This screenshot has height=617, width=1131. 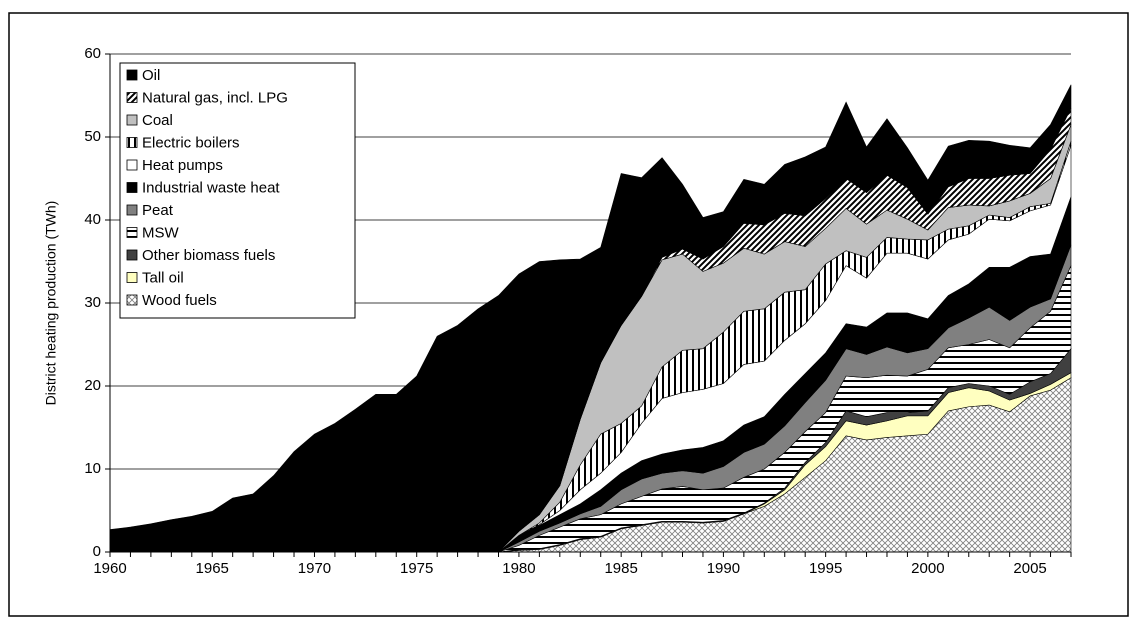 I want to click on x-tick-label: 1970, so click(x=314, y=568).